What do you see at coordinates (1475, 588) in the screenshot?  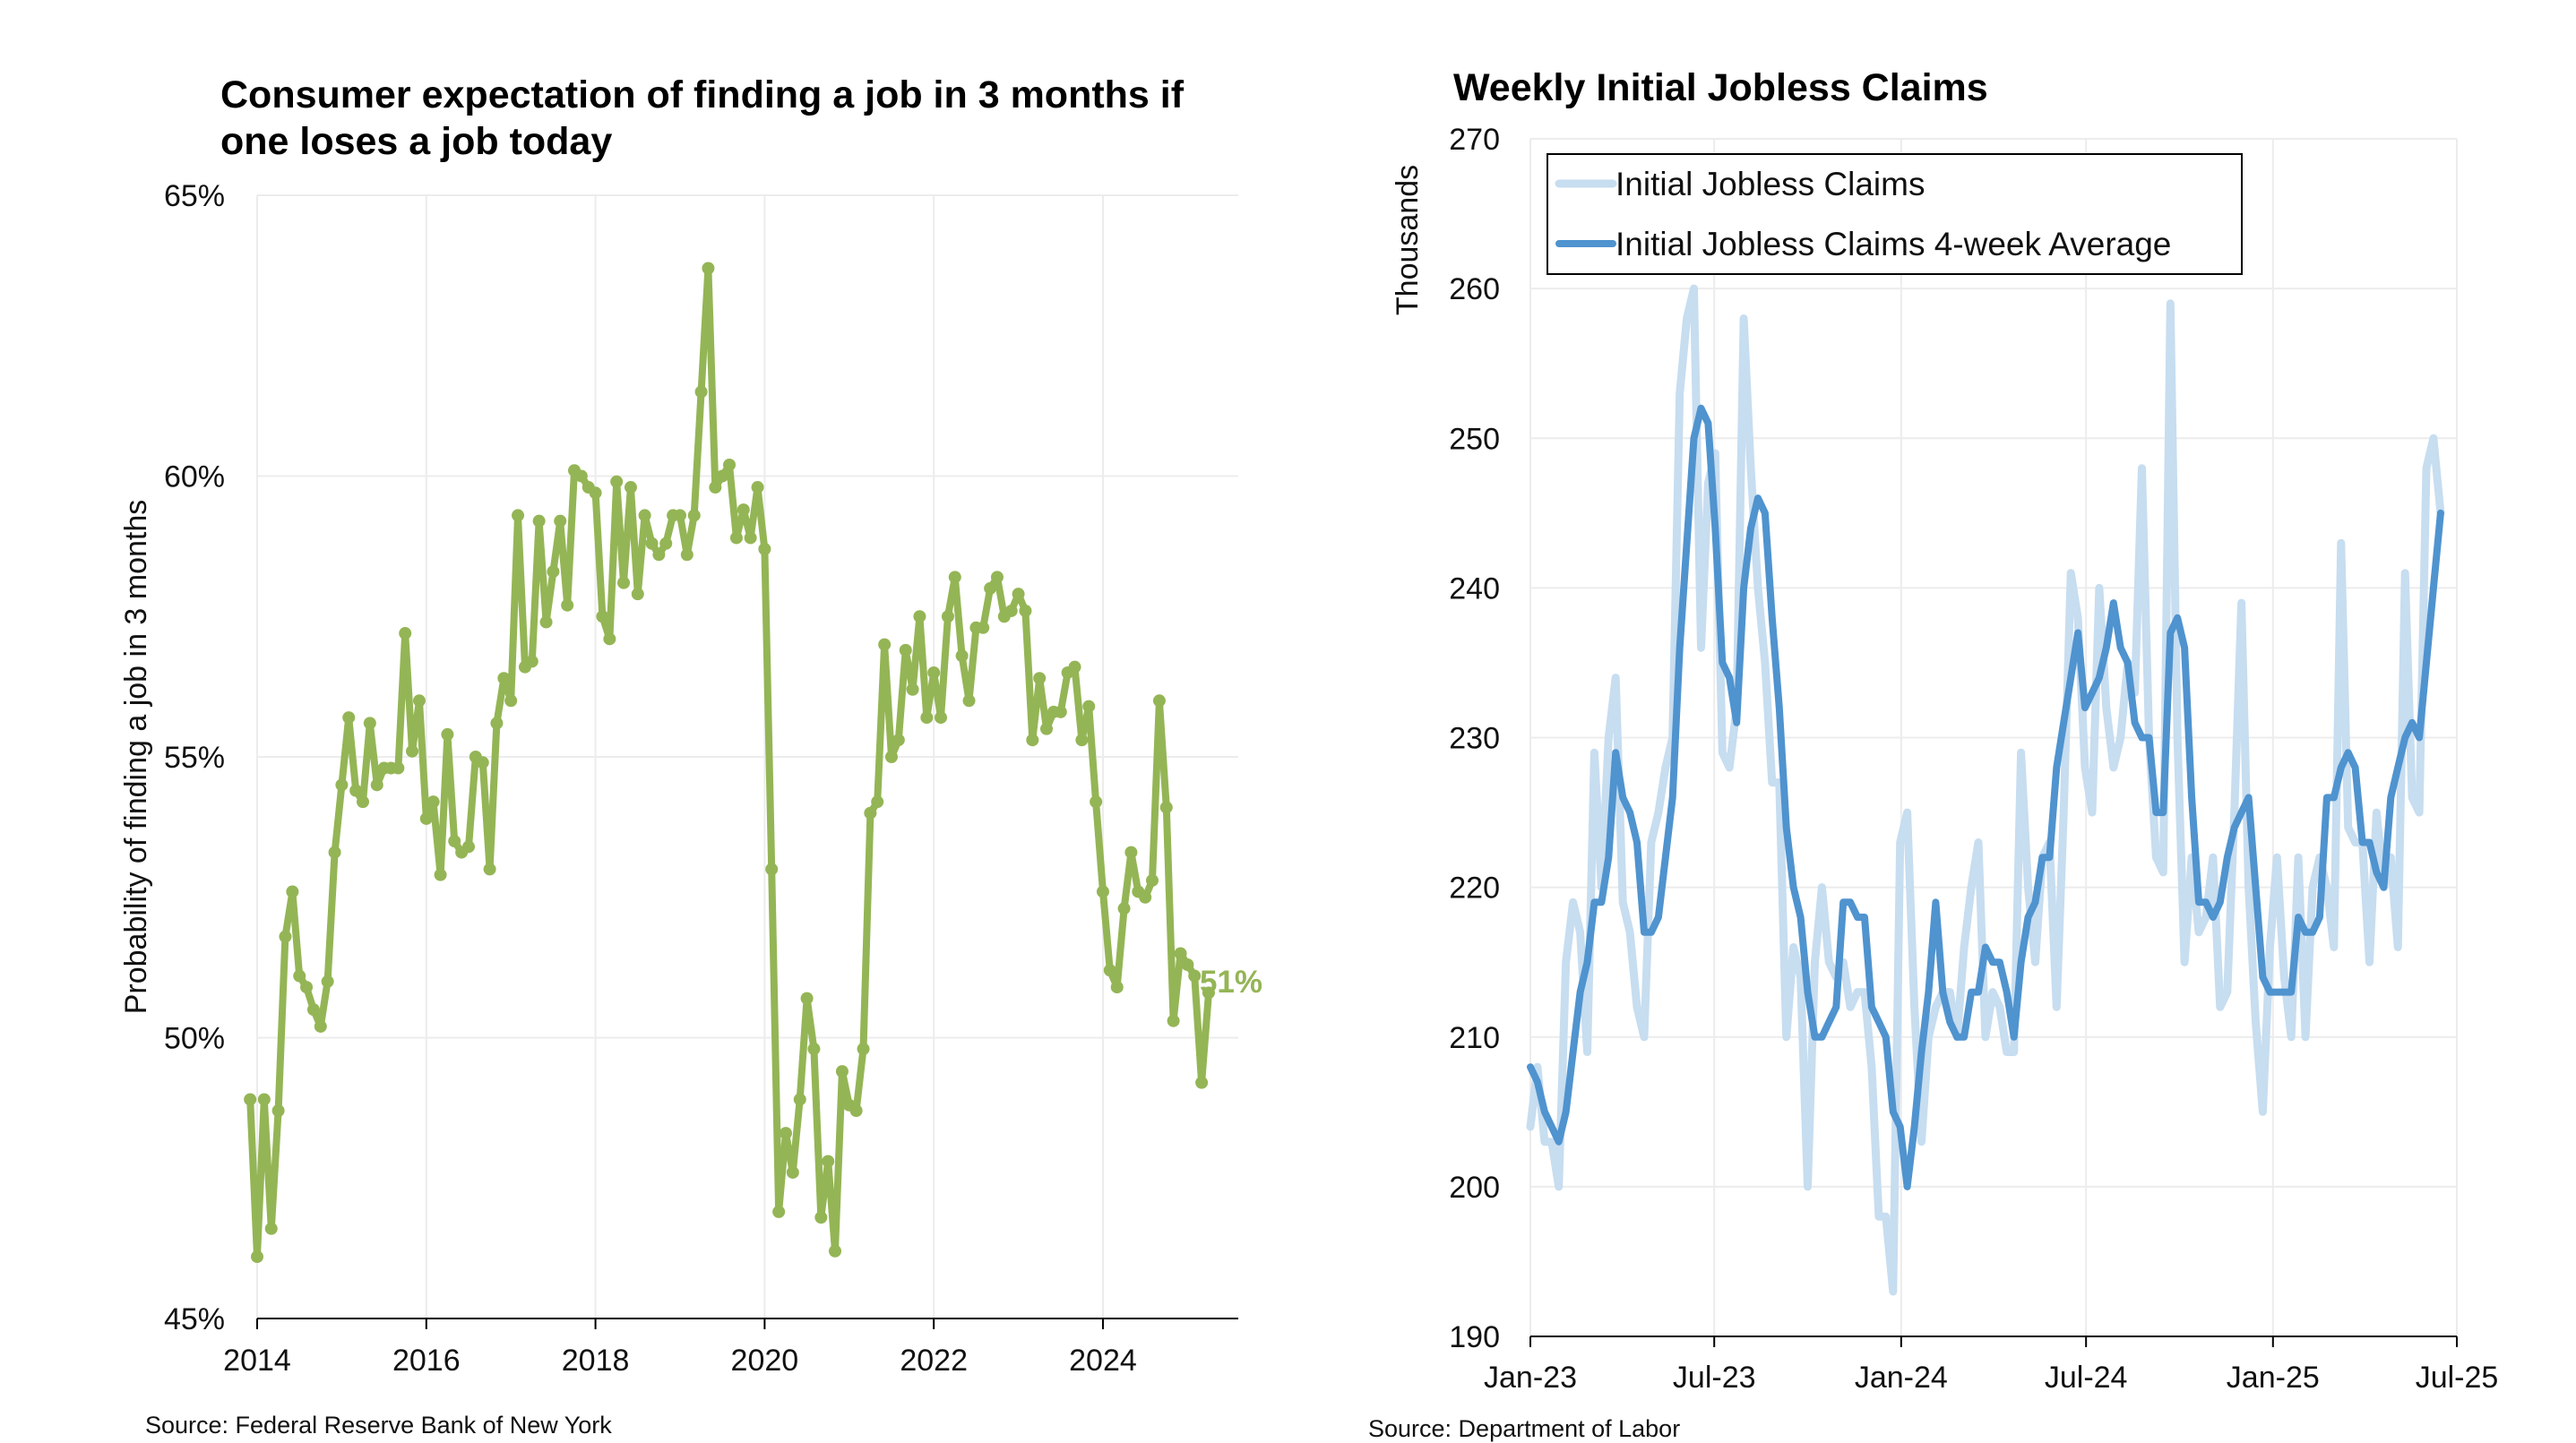 I see `right-y-tick-label: 240` at bounding box center [1475, 588].